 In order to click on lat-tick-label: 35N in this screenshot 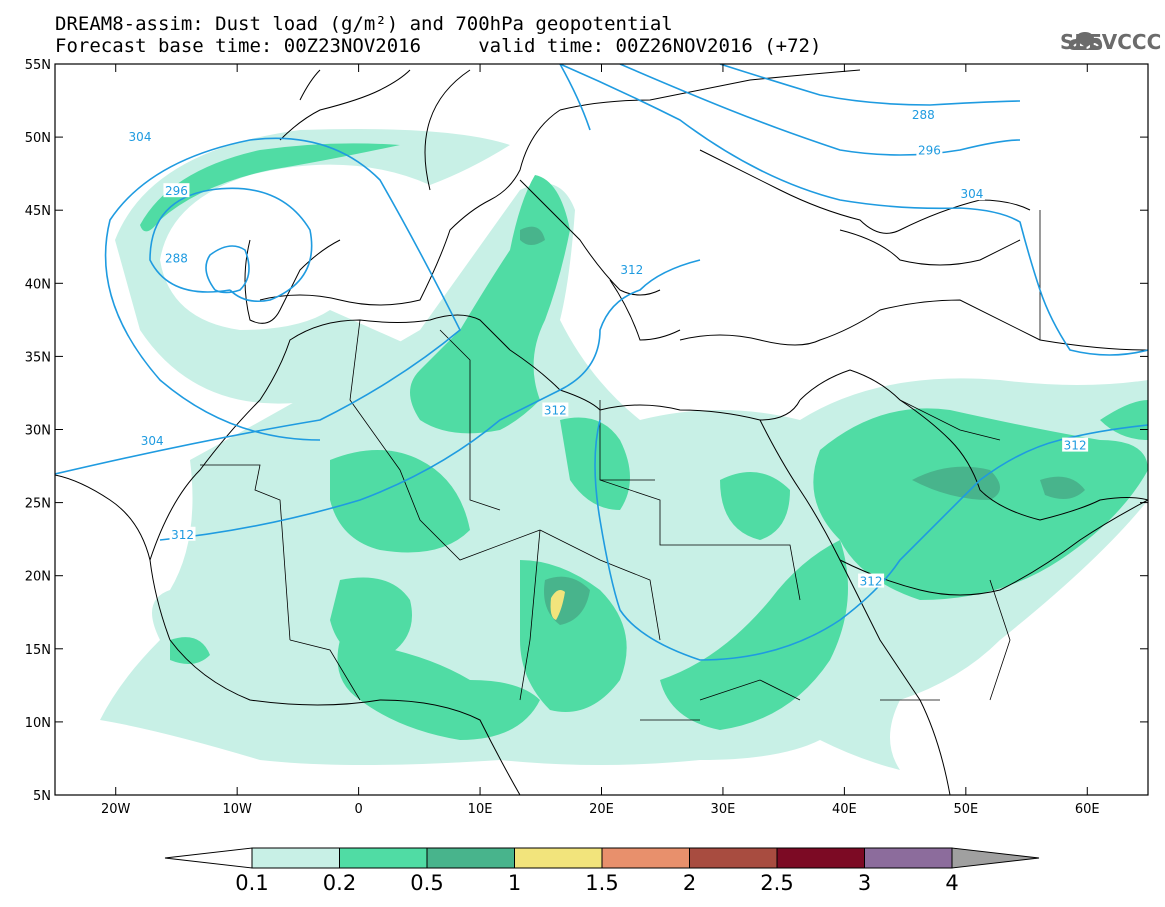, I will do `click(38, 357)`.